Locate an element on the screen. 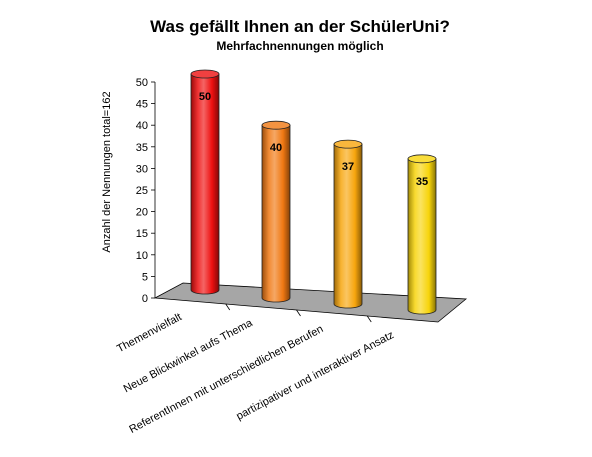 The width and height of the screenshot is (592, 457). y-tick-label: 40 is located at coordinates (142, 126).